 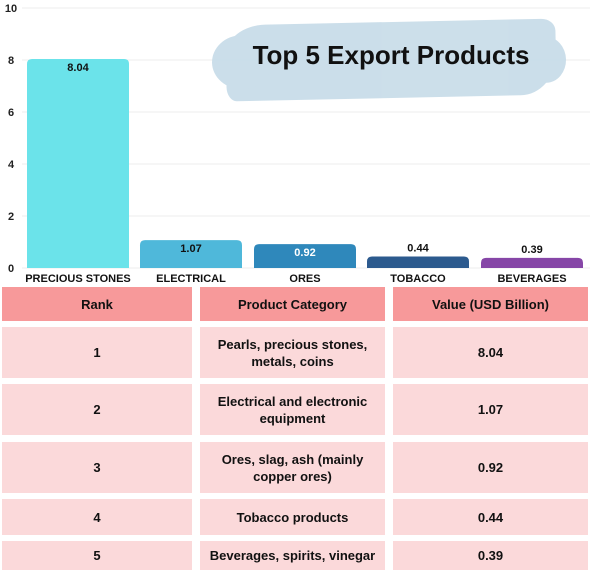 I want to click on table-row: 4 Tobacco products 0.44, so click(x=295, y=517).